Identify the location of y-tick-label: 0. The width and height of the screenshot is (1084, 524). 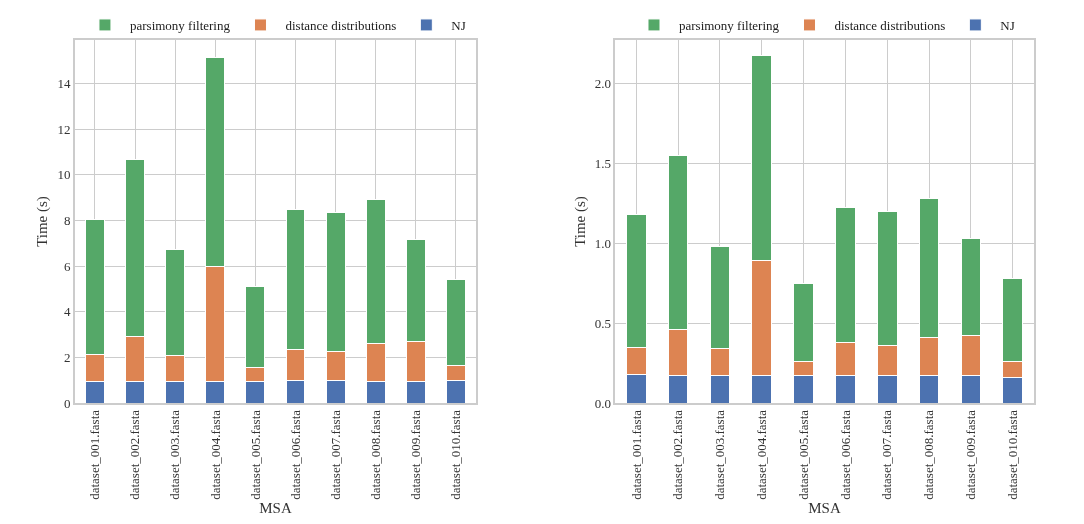
(67, 403).